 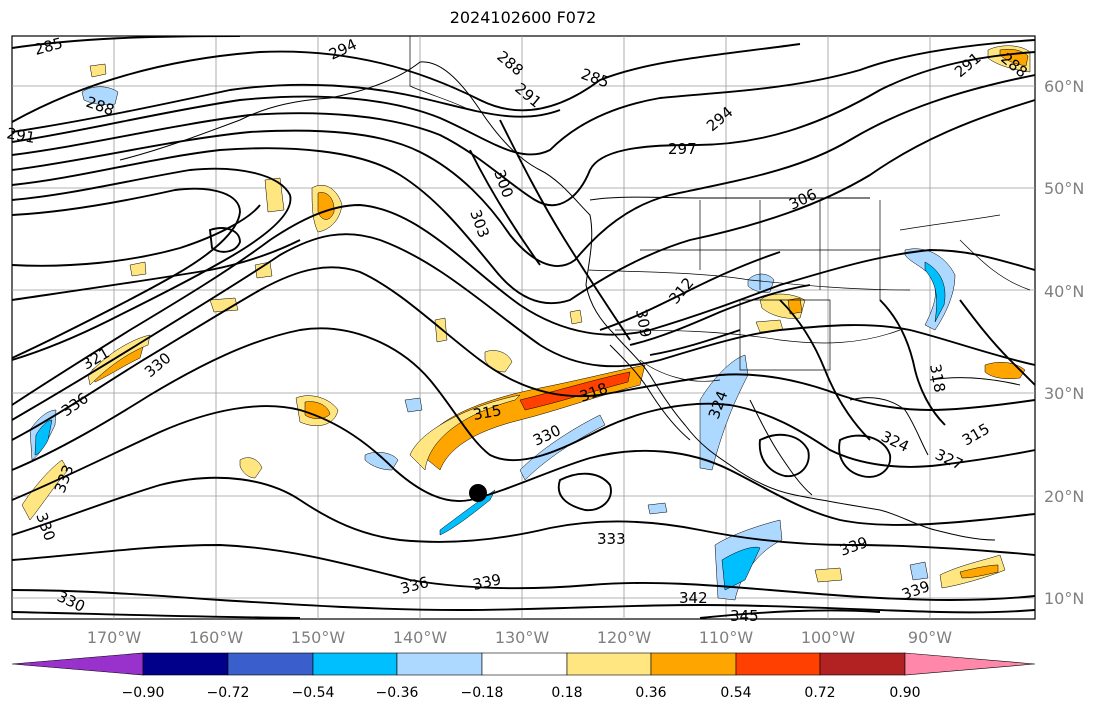 What do you see at coordinates (45, 490) in the screenshot?
I see `yellow-sw` at bounding box center [45, 490].